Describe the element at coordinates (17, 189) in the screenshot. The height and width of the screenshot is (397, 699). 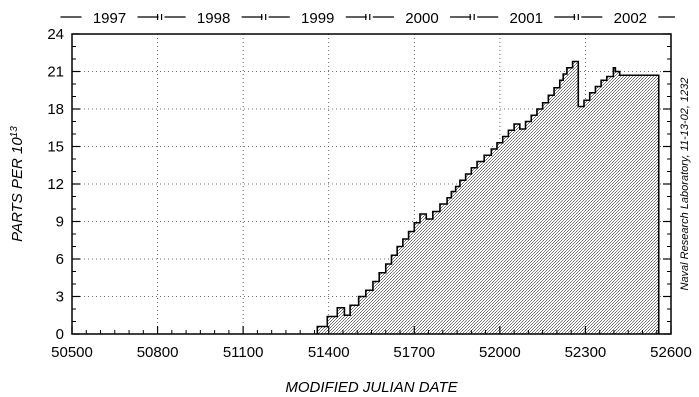
I see `y-axis-title-text: PARTS PER 10` at that location.